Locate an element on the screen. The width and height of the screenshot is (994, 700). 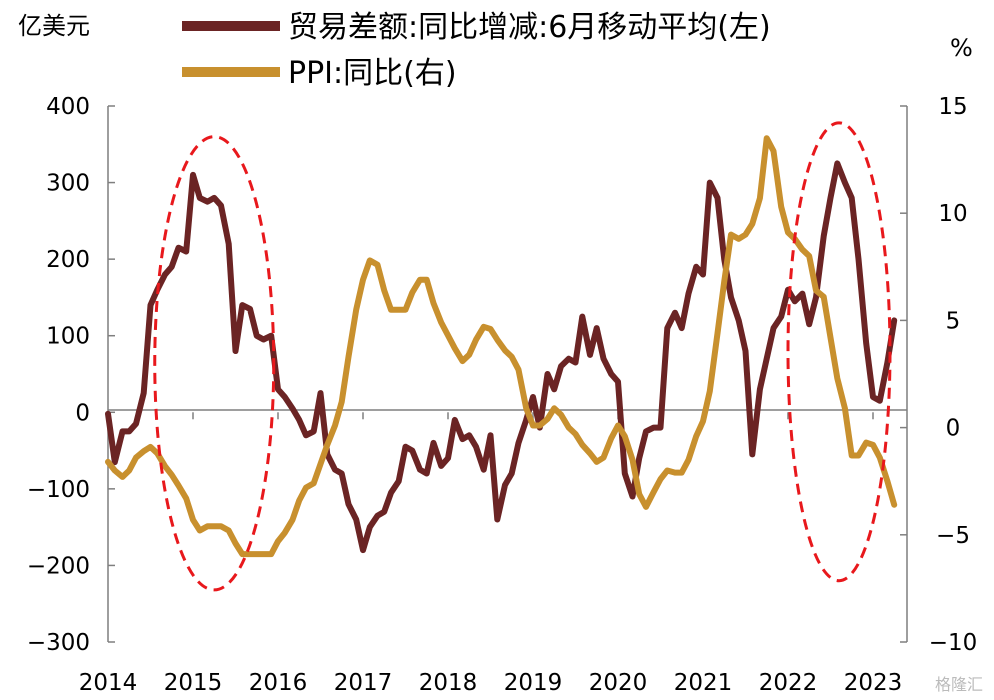
y-right-unit: % is located at coordinates (961, 48).